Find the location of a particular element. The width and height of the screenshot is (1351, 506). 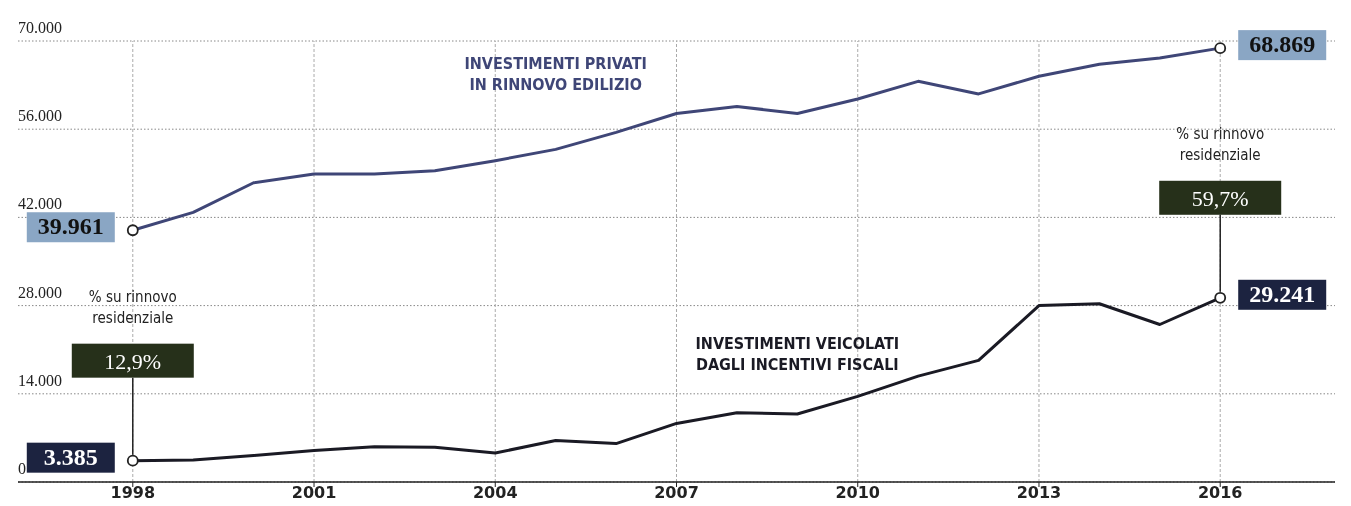

y-tick-label: 14.000 is located at coordinates (40, 380).